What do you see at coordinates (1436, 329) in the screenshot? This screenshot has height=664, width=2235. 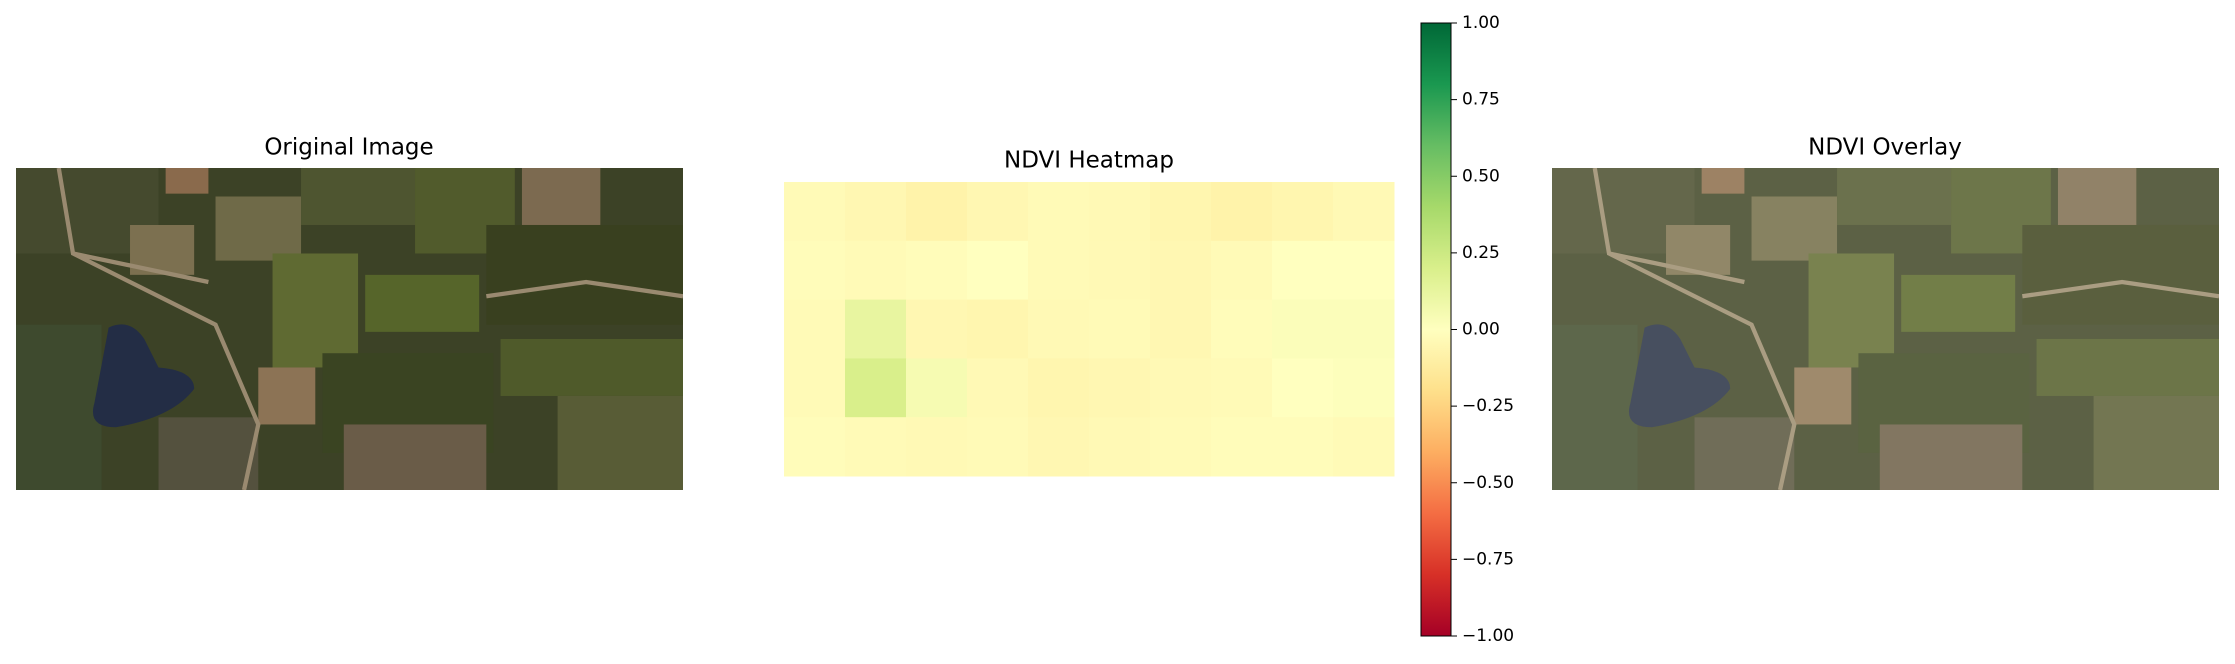 I see `colorbar` at bounding box center [1436, 329].